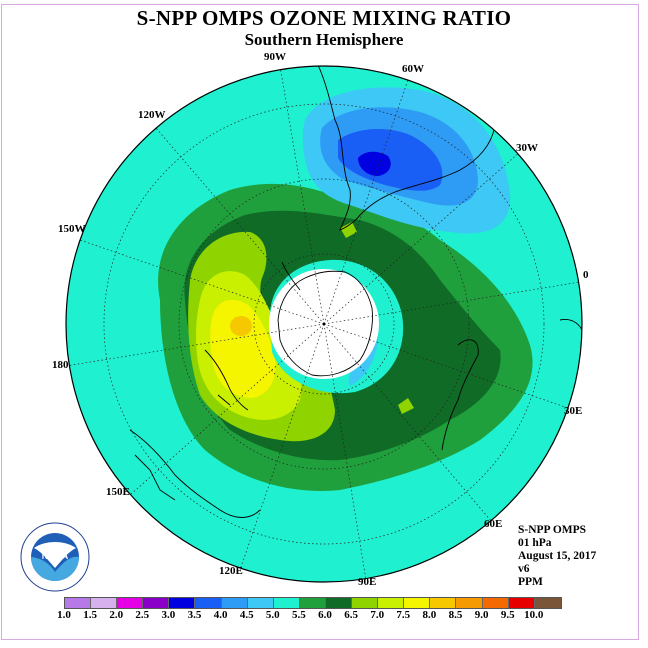 The height and width of the screenshot is (648, 648). What do you see at coordinates (90, 615) in the screenshot?
I see `colorbar-tick-label: 1.5` at bounding box center [90, 615].